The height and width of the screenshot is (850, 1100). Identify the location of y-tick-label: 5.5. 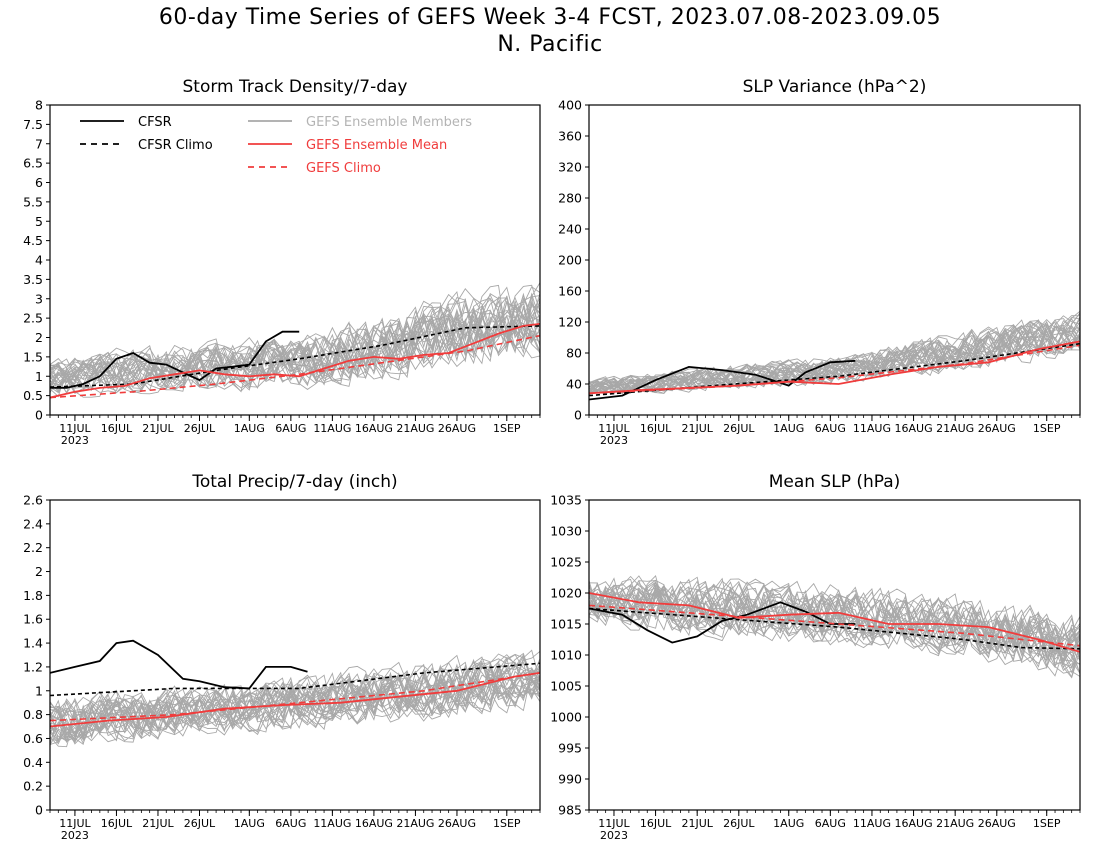
(33, 201).